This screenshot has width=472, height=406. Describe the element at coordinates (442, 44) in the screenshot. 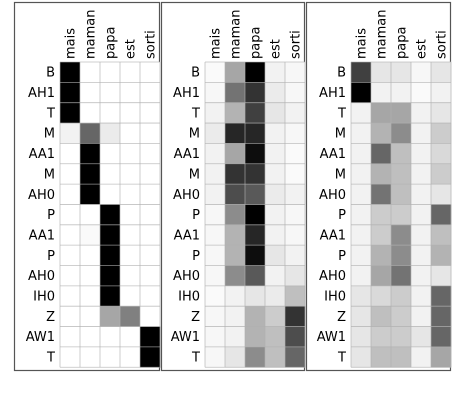

I see `x-tick-label: sorti` at that location.